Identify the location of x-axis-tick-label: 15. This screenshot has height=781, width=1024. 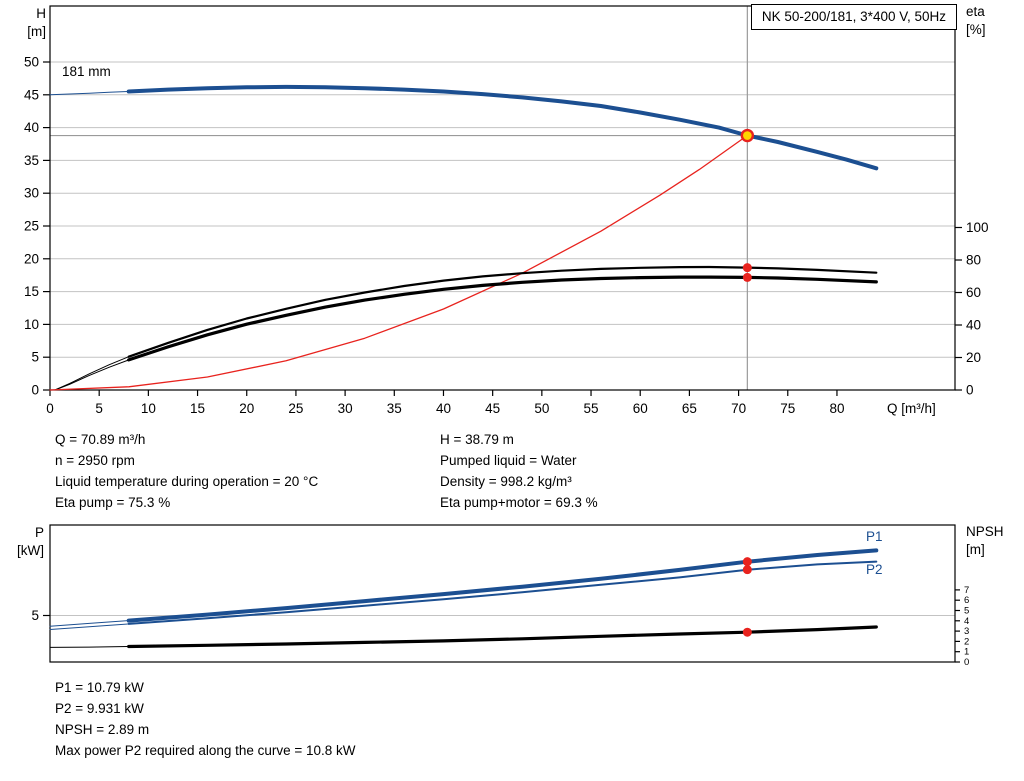
(197, 408).